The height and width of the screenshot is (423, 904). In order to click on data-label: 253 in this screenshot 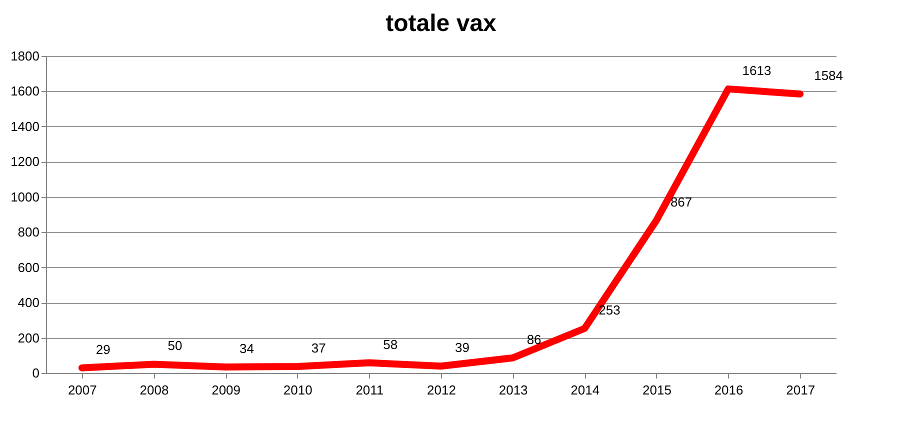, I will do `click(609, 310)`.